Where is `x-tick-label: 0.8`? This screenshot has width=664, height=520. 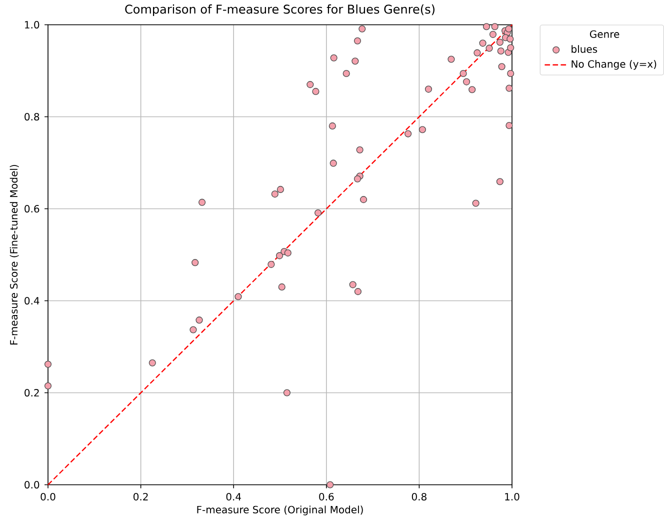 x-tick-label: 0.8 is located at coordinates (419, 497).